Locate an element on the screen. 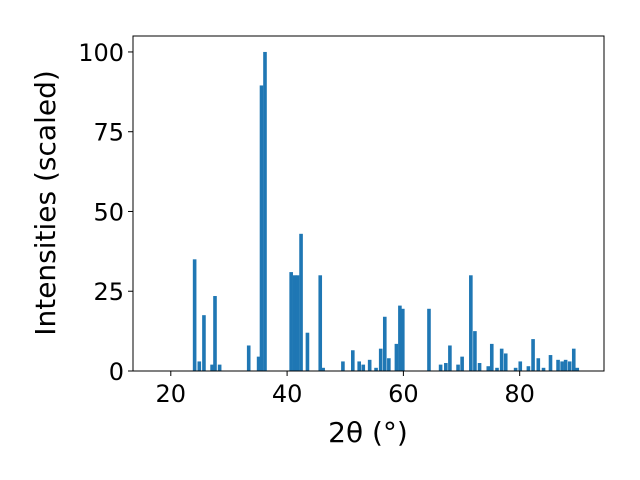 The width and height of the screenshot is (640, 480). x-tick-label: 60 is located at coordinates (403, 394).